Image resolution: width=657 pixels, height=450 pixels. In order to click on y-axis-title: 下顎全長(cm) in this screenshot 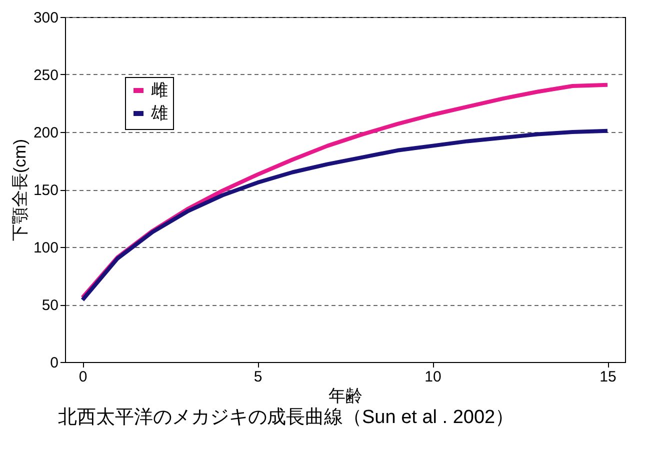, I will do `click(20, 190)`.